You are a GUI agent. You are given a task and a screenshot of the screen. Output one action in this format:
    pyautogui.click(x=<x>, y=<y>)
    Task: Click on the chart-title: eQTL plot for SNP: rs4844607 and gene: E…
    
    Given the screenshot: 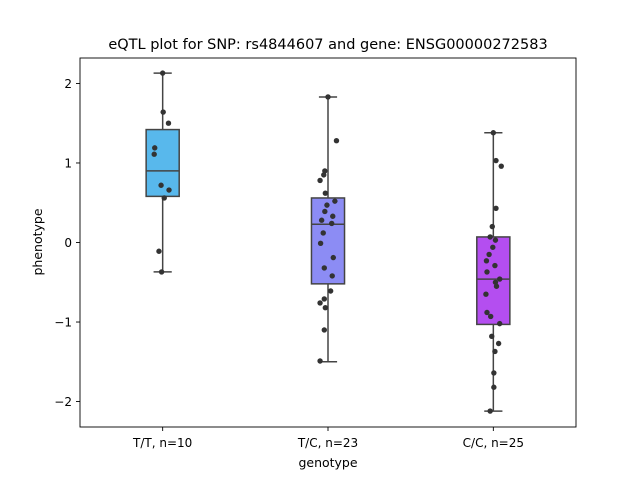 What is the action you would take?
    pyautogui.click(x=327, y=45)
    